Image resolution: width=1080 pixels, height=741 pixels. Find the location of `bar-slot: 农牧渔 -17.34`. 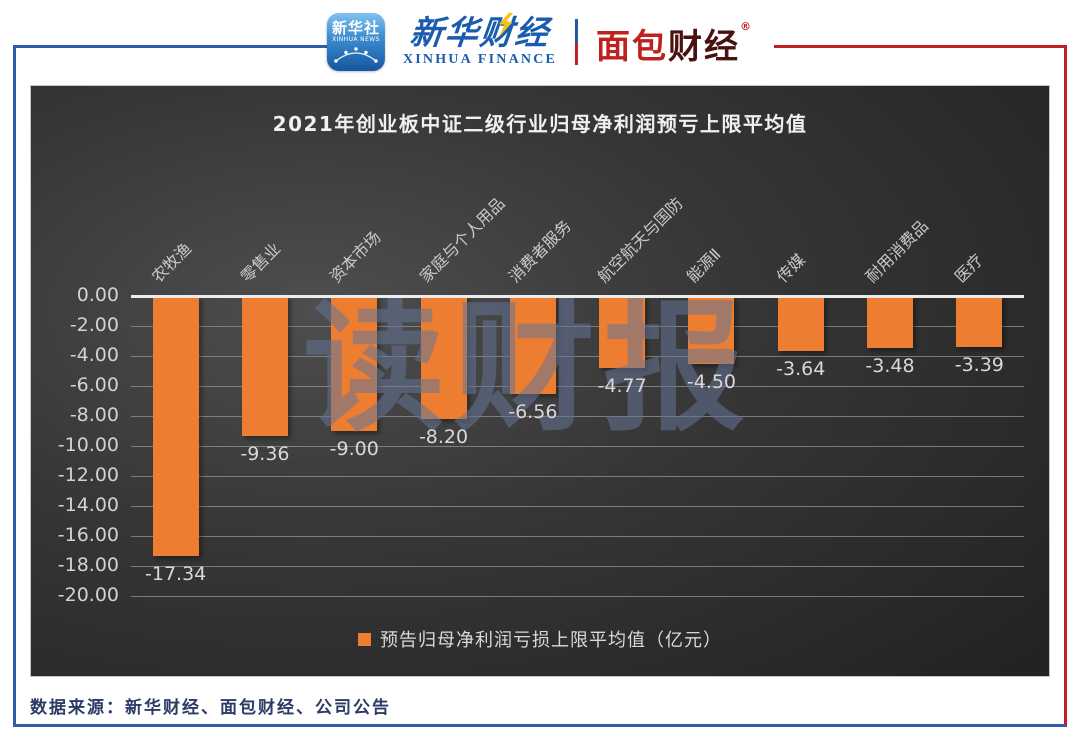

bar-slot: 农牧渔 -17.34 is located at coordinates (175, 417).